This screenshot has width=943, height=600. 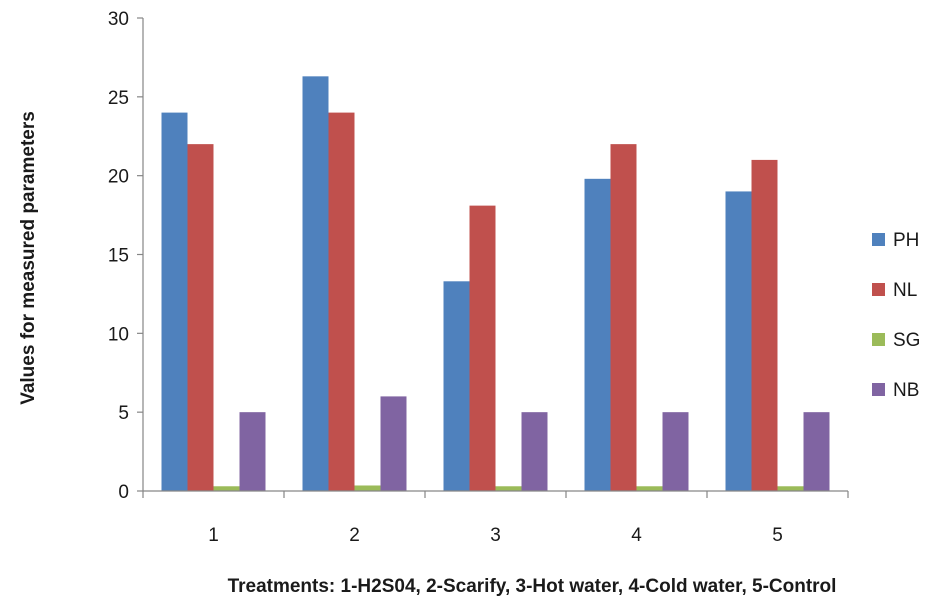 What do you see at coordinates (123, 413) in the screenshot?
I see `y-tick-label: 5` at bounding box center [123, 413].